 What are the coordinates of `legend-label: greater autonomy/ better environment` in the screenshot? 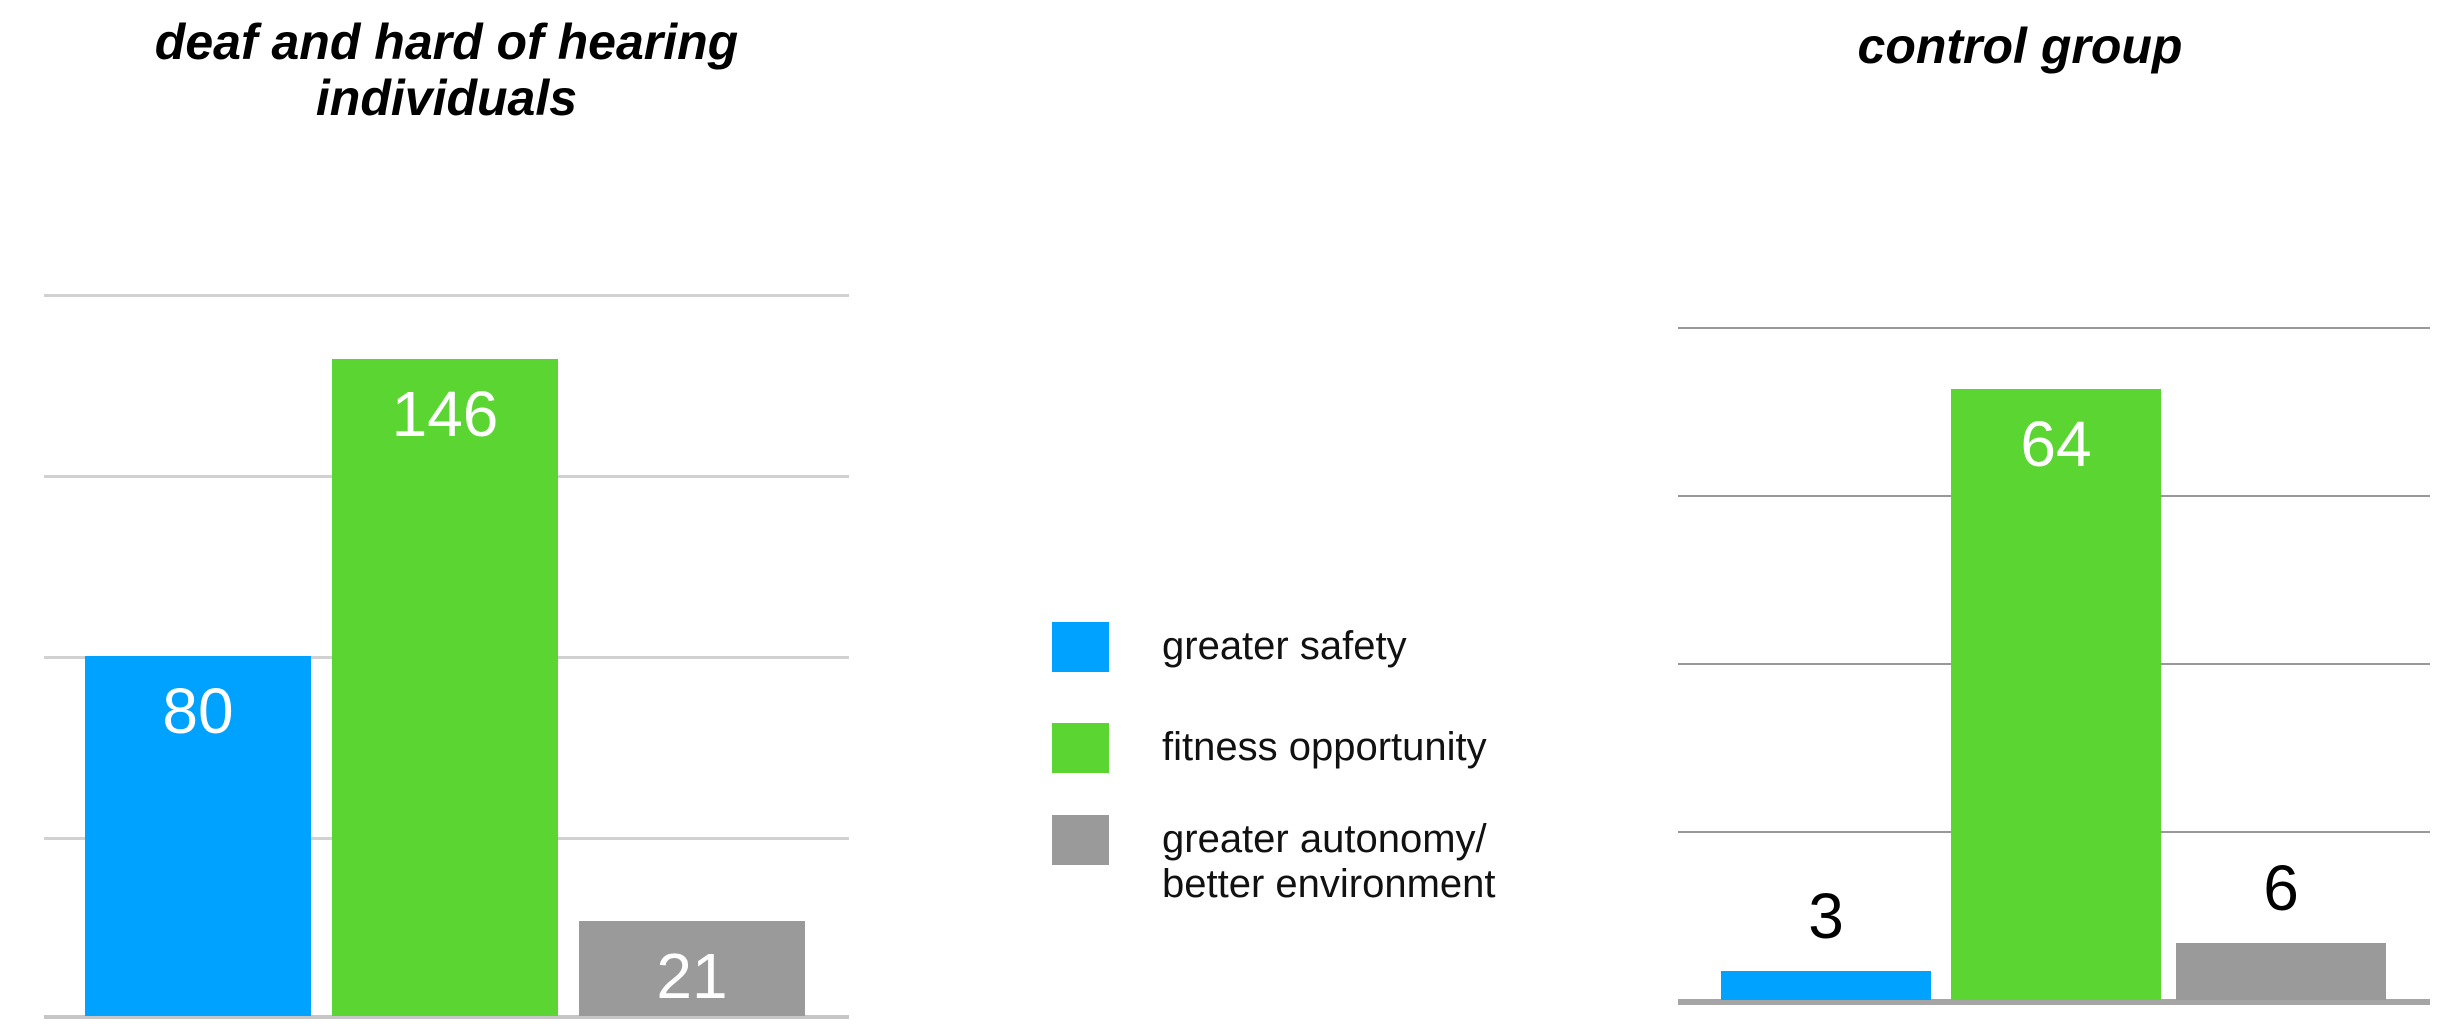 It's located at (1329, 861).